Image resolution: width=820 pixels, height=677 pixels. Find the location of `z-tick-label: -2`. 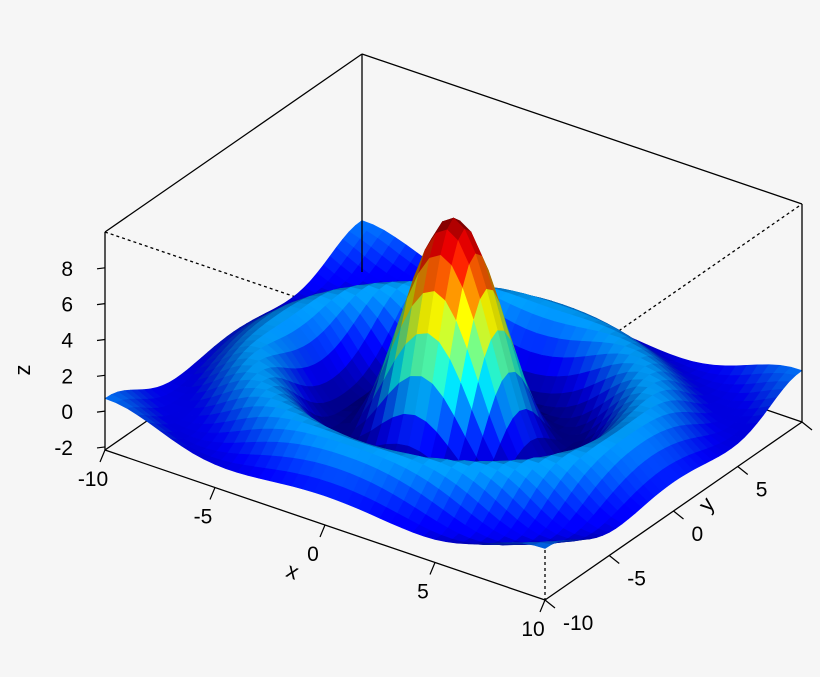

z-tick-label: -2 is located at coordinates (63, 448).